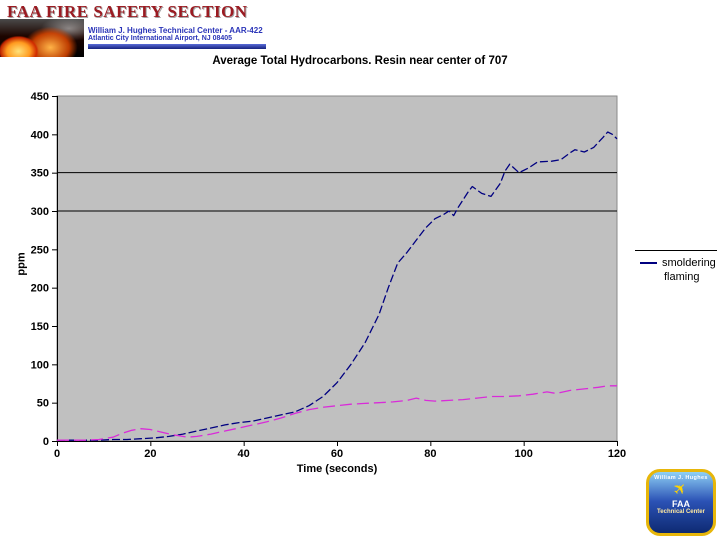 Image resolution: width=720 pixels, height=540 pixels. I want to click on series-line-flaming, so click(337, 413).